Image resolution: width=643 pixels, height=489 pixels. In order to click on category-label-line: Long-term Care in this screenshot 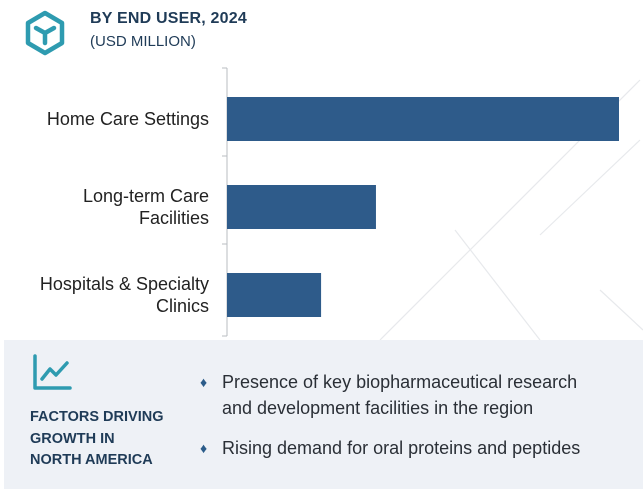, I will do `click(146, 196)`.